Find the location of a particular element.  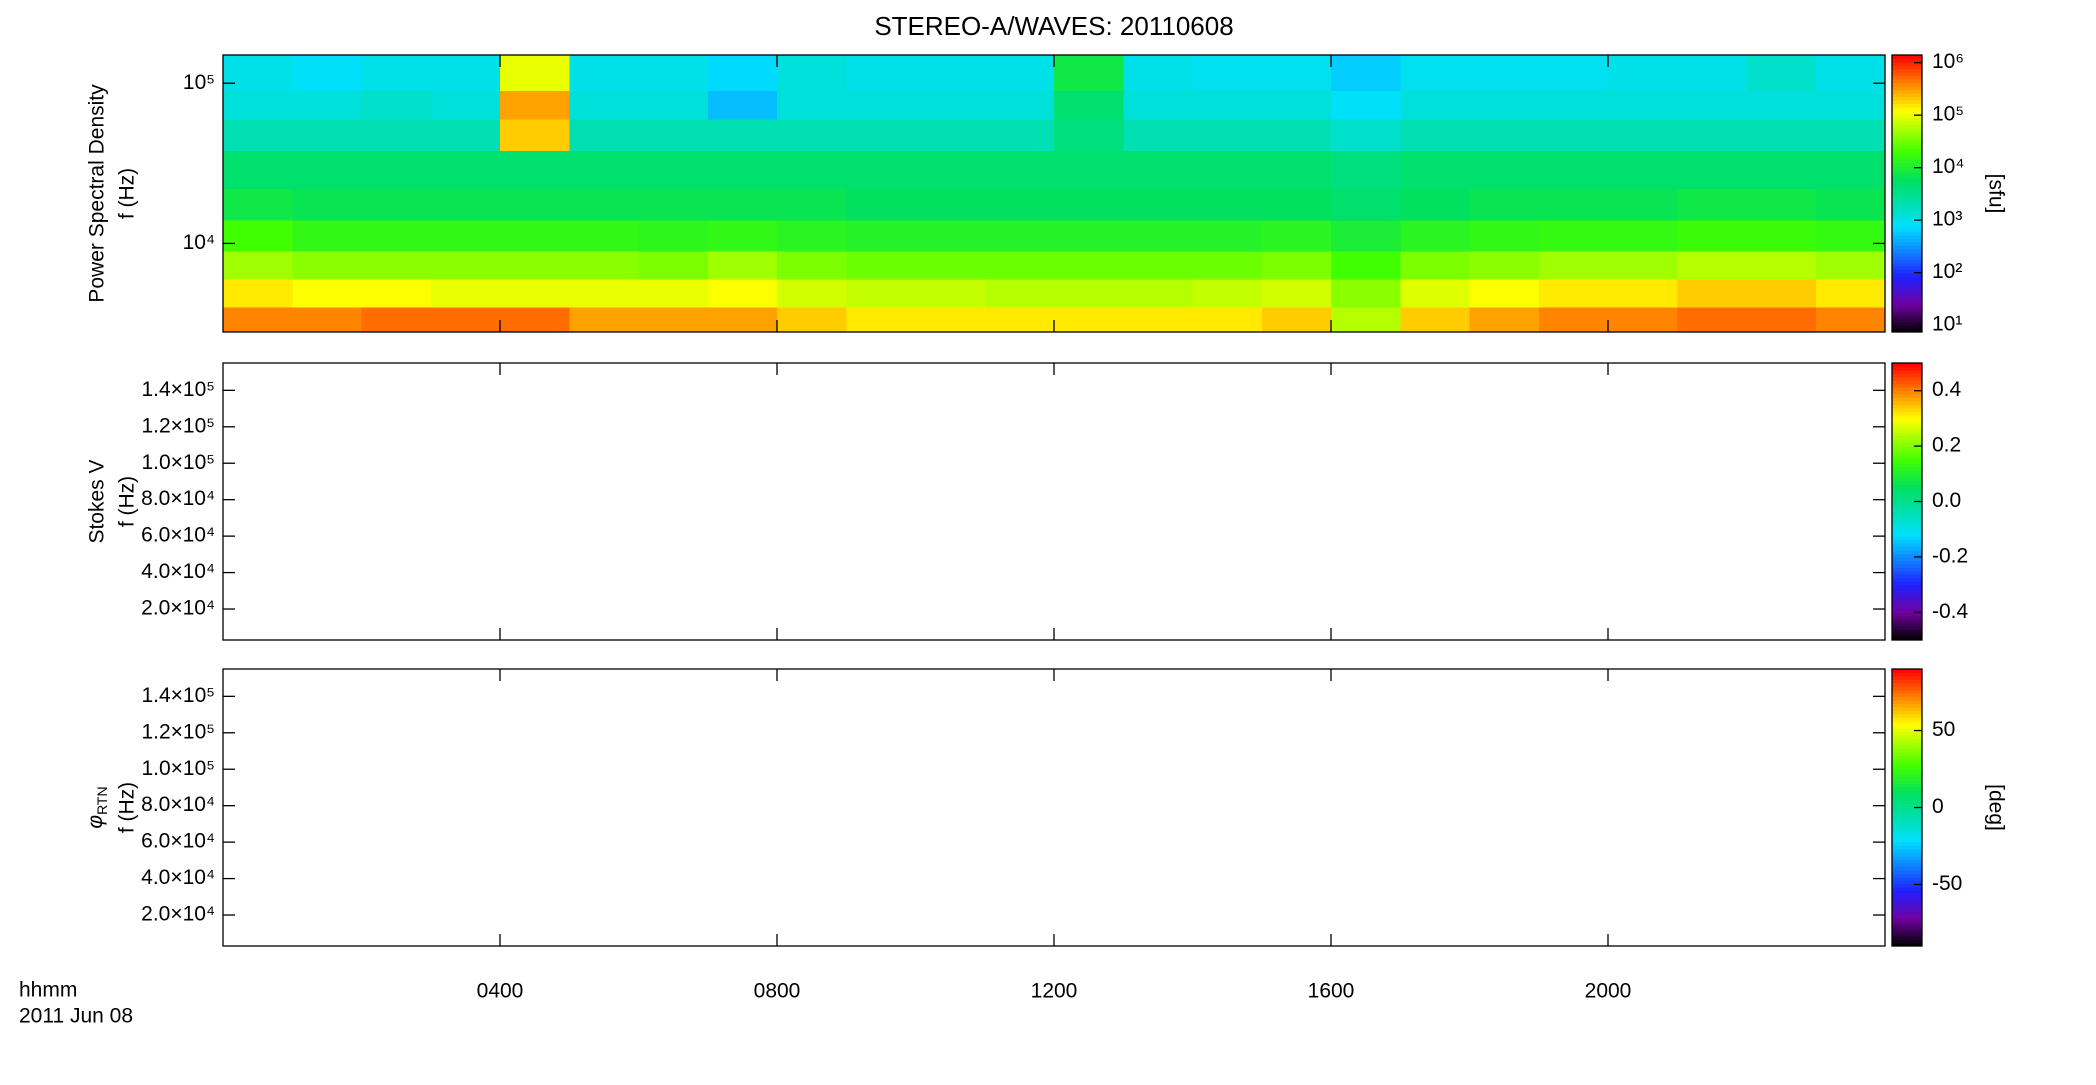

y-tick-label: 1.0×10⁵ is located at coordinates (178, 462).